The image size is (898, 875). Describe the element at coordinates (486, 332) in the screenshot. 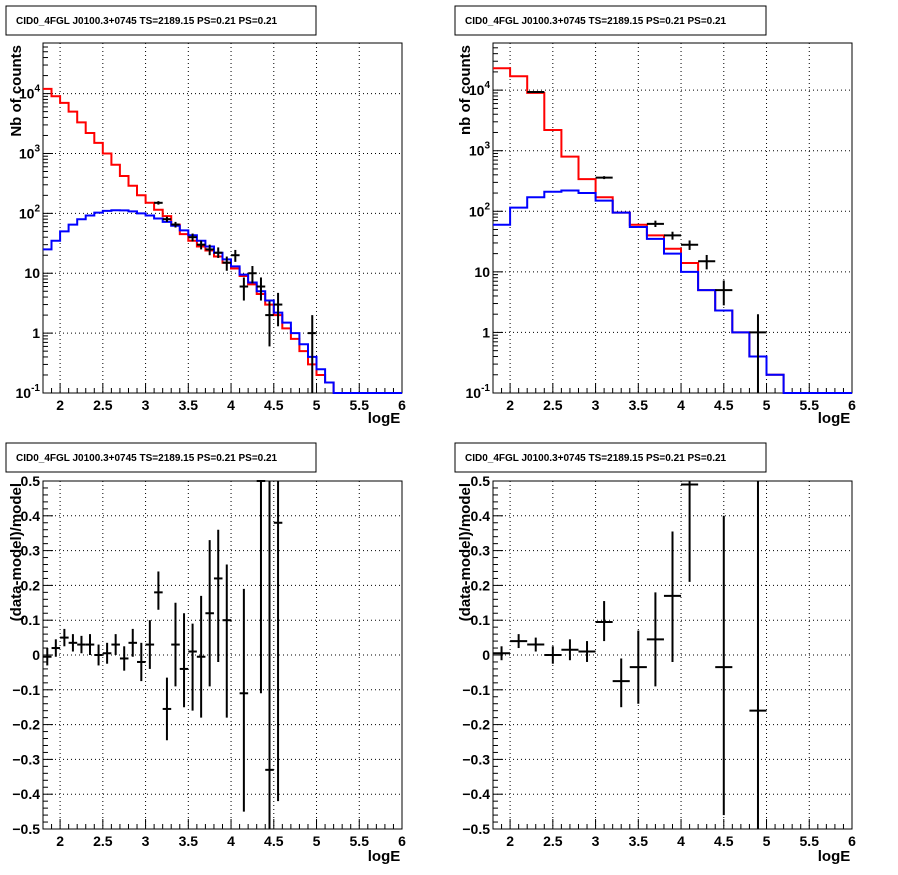

I see `y-tick-label: 1` at that location.